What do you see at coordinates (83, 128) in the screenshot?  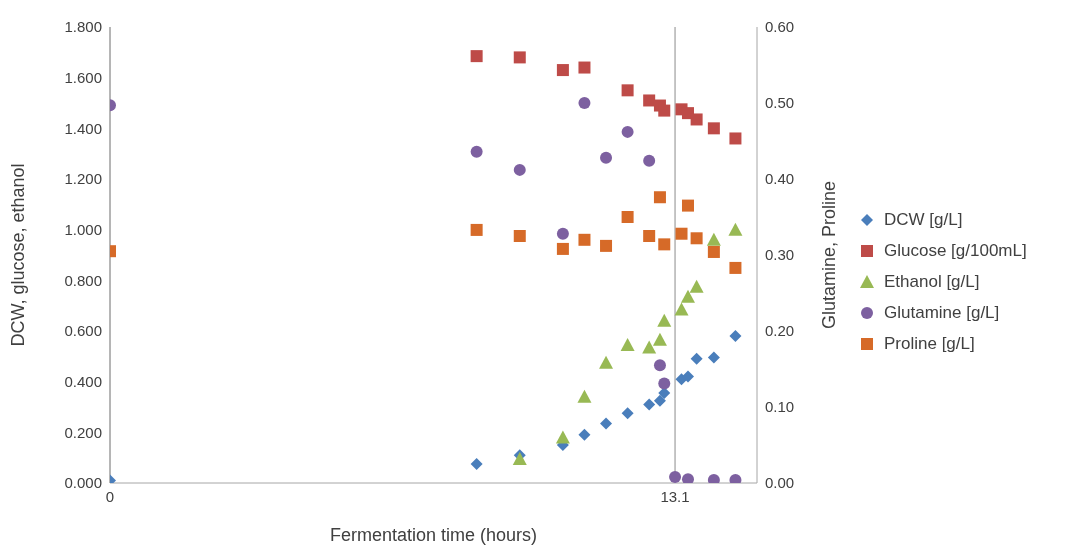 I see `y-tick-label: 1.400` at bounding box center [83, 128].